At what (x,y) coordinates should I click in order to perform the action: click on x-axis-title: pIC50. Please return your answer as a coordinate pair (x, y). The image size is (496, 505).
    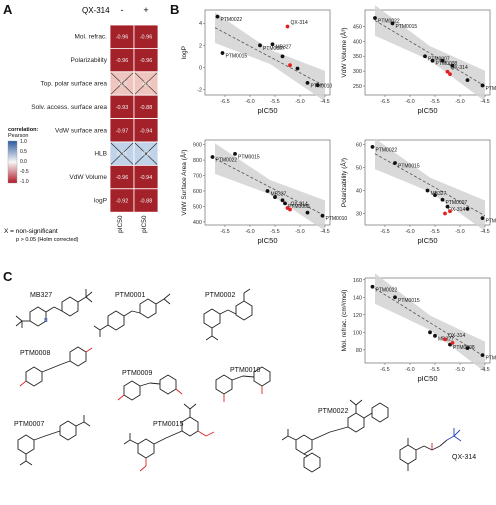
    Looking at the image, I should click on (427, 378).